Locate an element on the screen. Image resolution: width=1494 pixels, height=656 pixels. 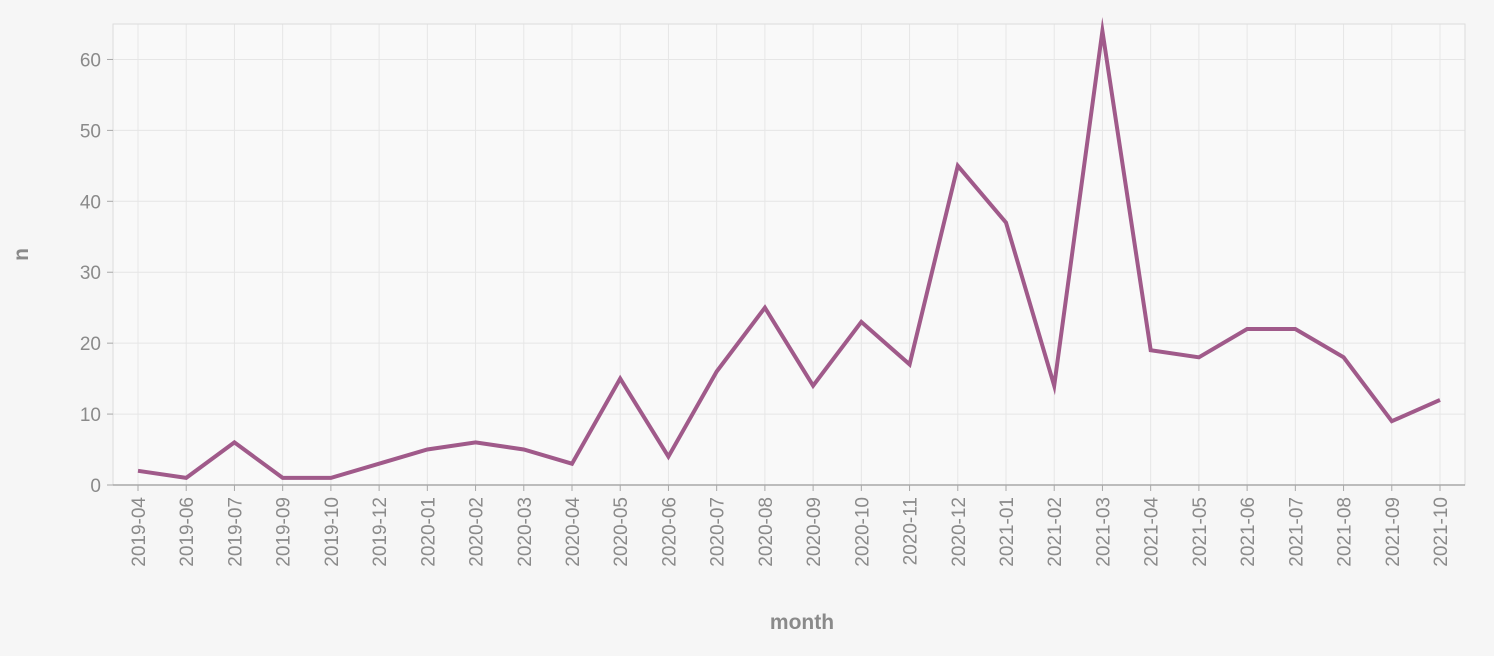
x-tick-label: 2020-08 is located at coordinates (766, 532).